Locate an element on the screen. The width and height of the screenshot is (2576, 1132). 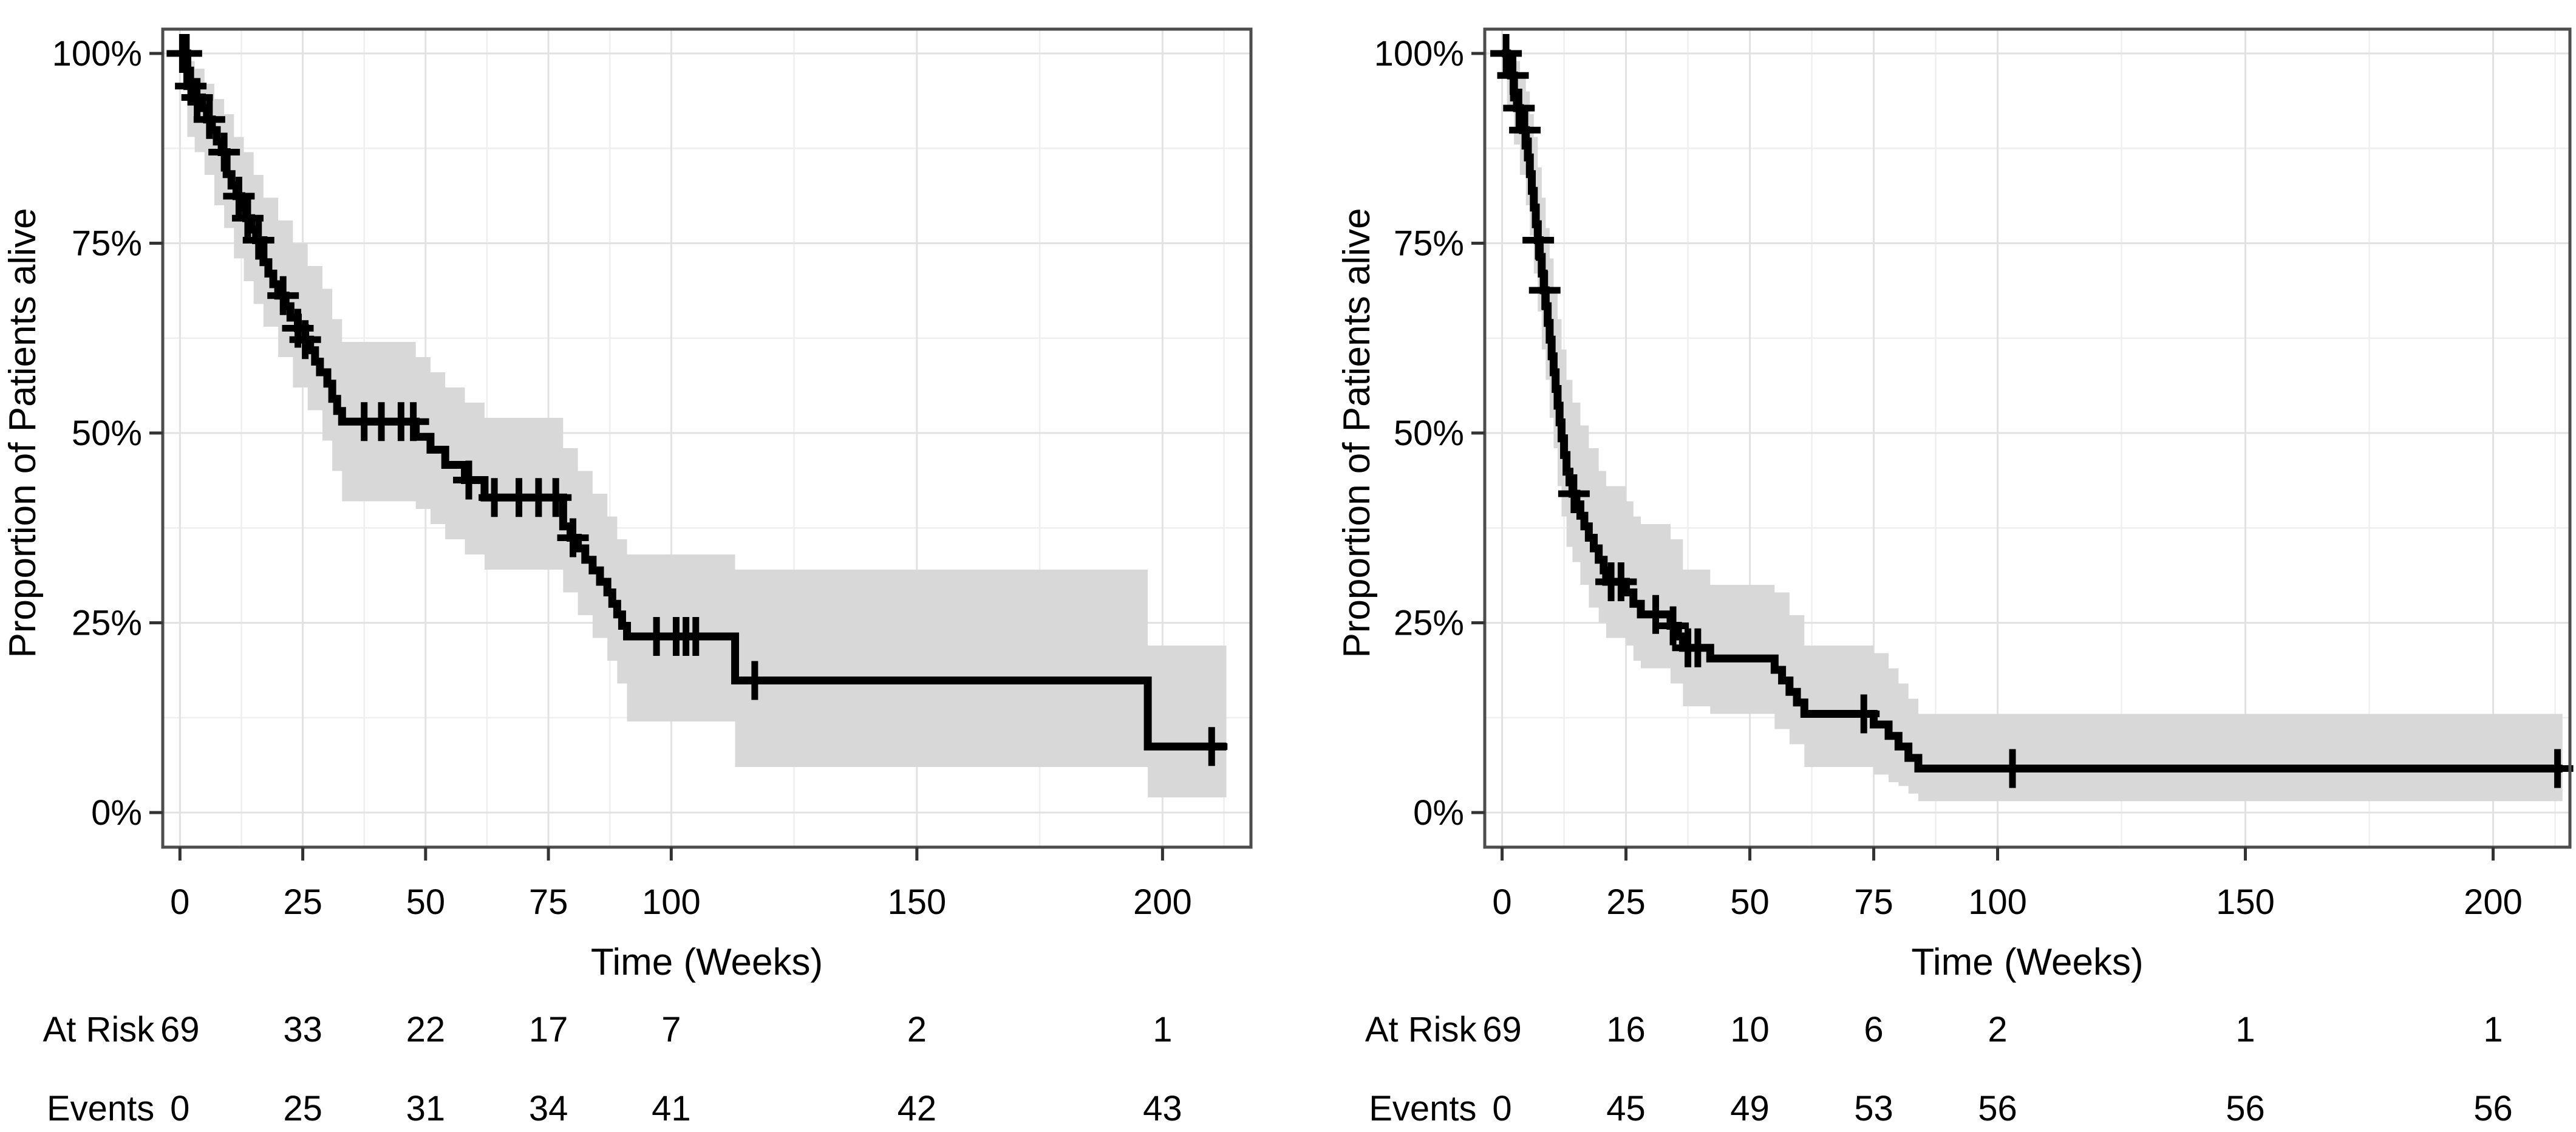
risk-value: 22 is located at coordinates (426, 1029).